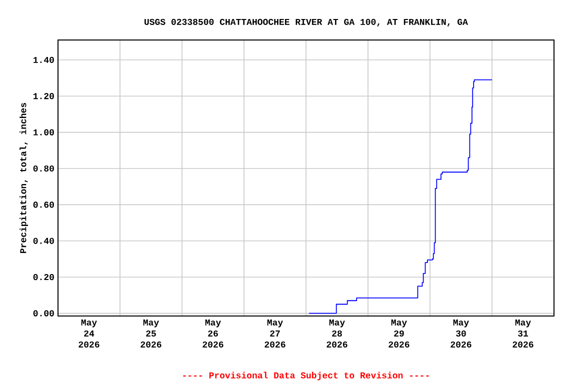  Describe the element at coordinates (24, 178) in the screenshot. I see `y-axis-title: Precipitation, total, inches` at that location.